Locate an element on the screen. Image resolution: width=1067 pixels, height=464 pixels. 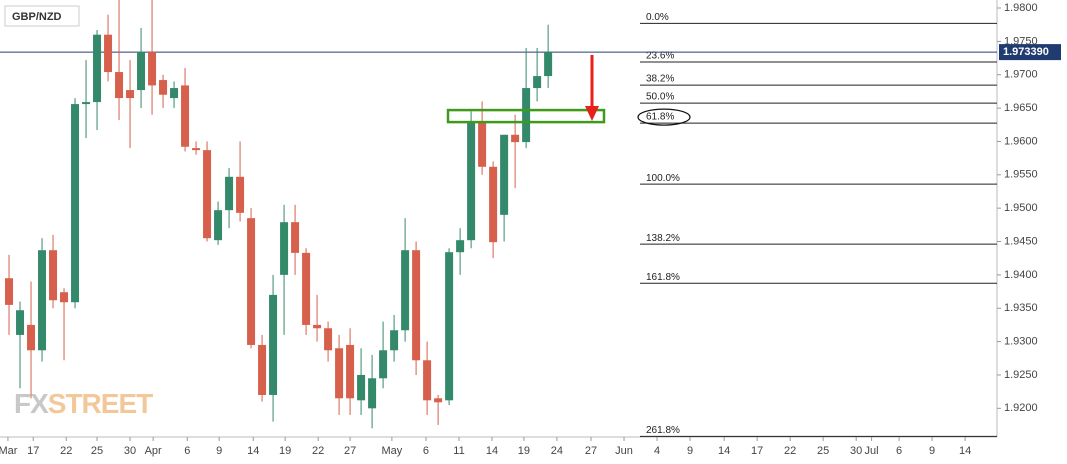
fib-label: 23.6% is located at coordinates (660, 56).